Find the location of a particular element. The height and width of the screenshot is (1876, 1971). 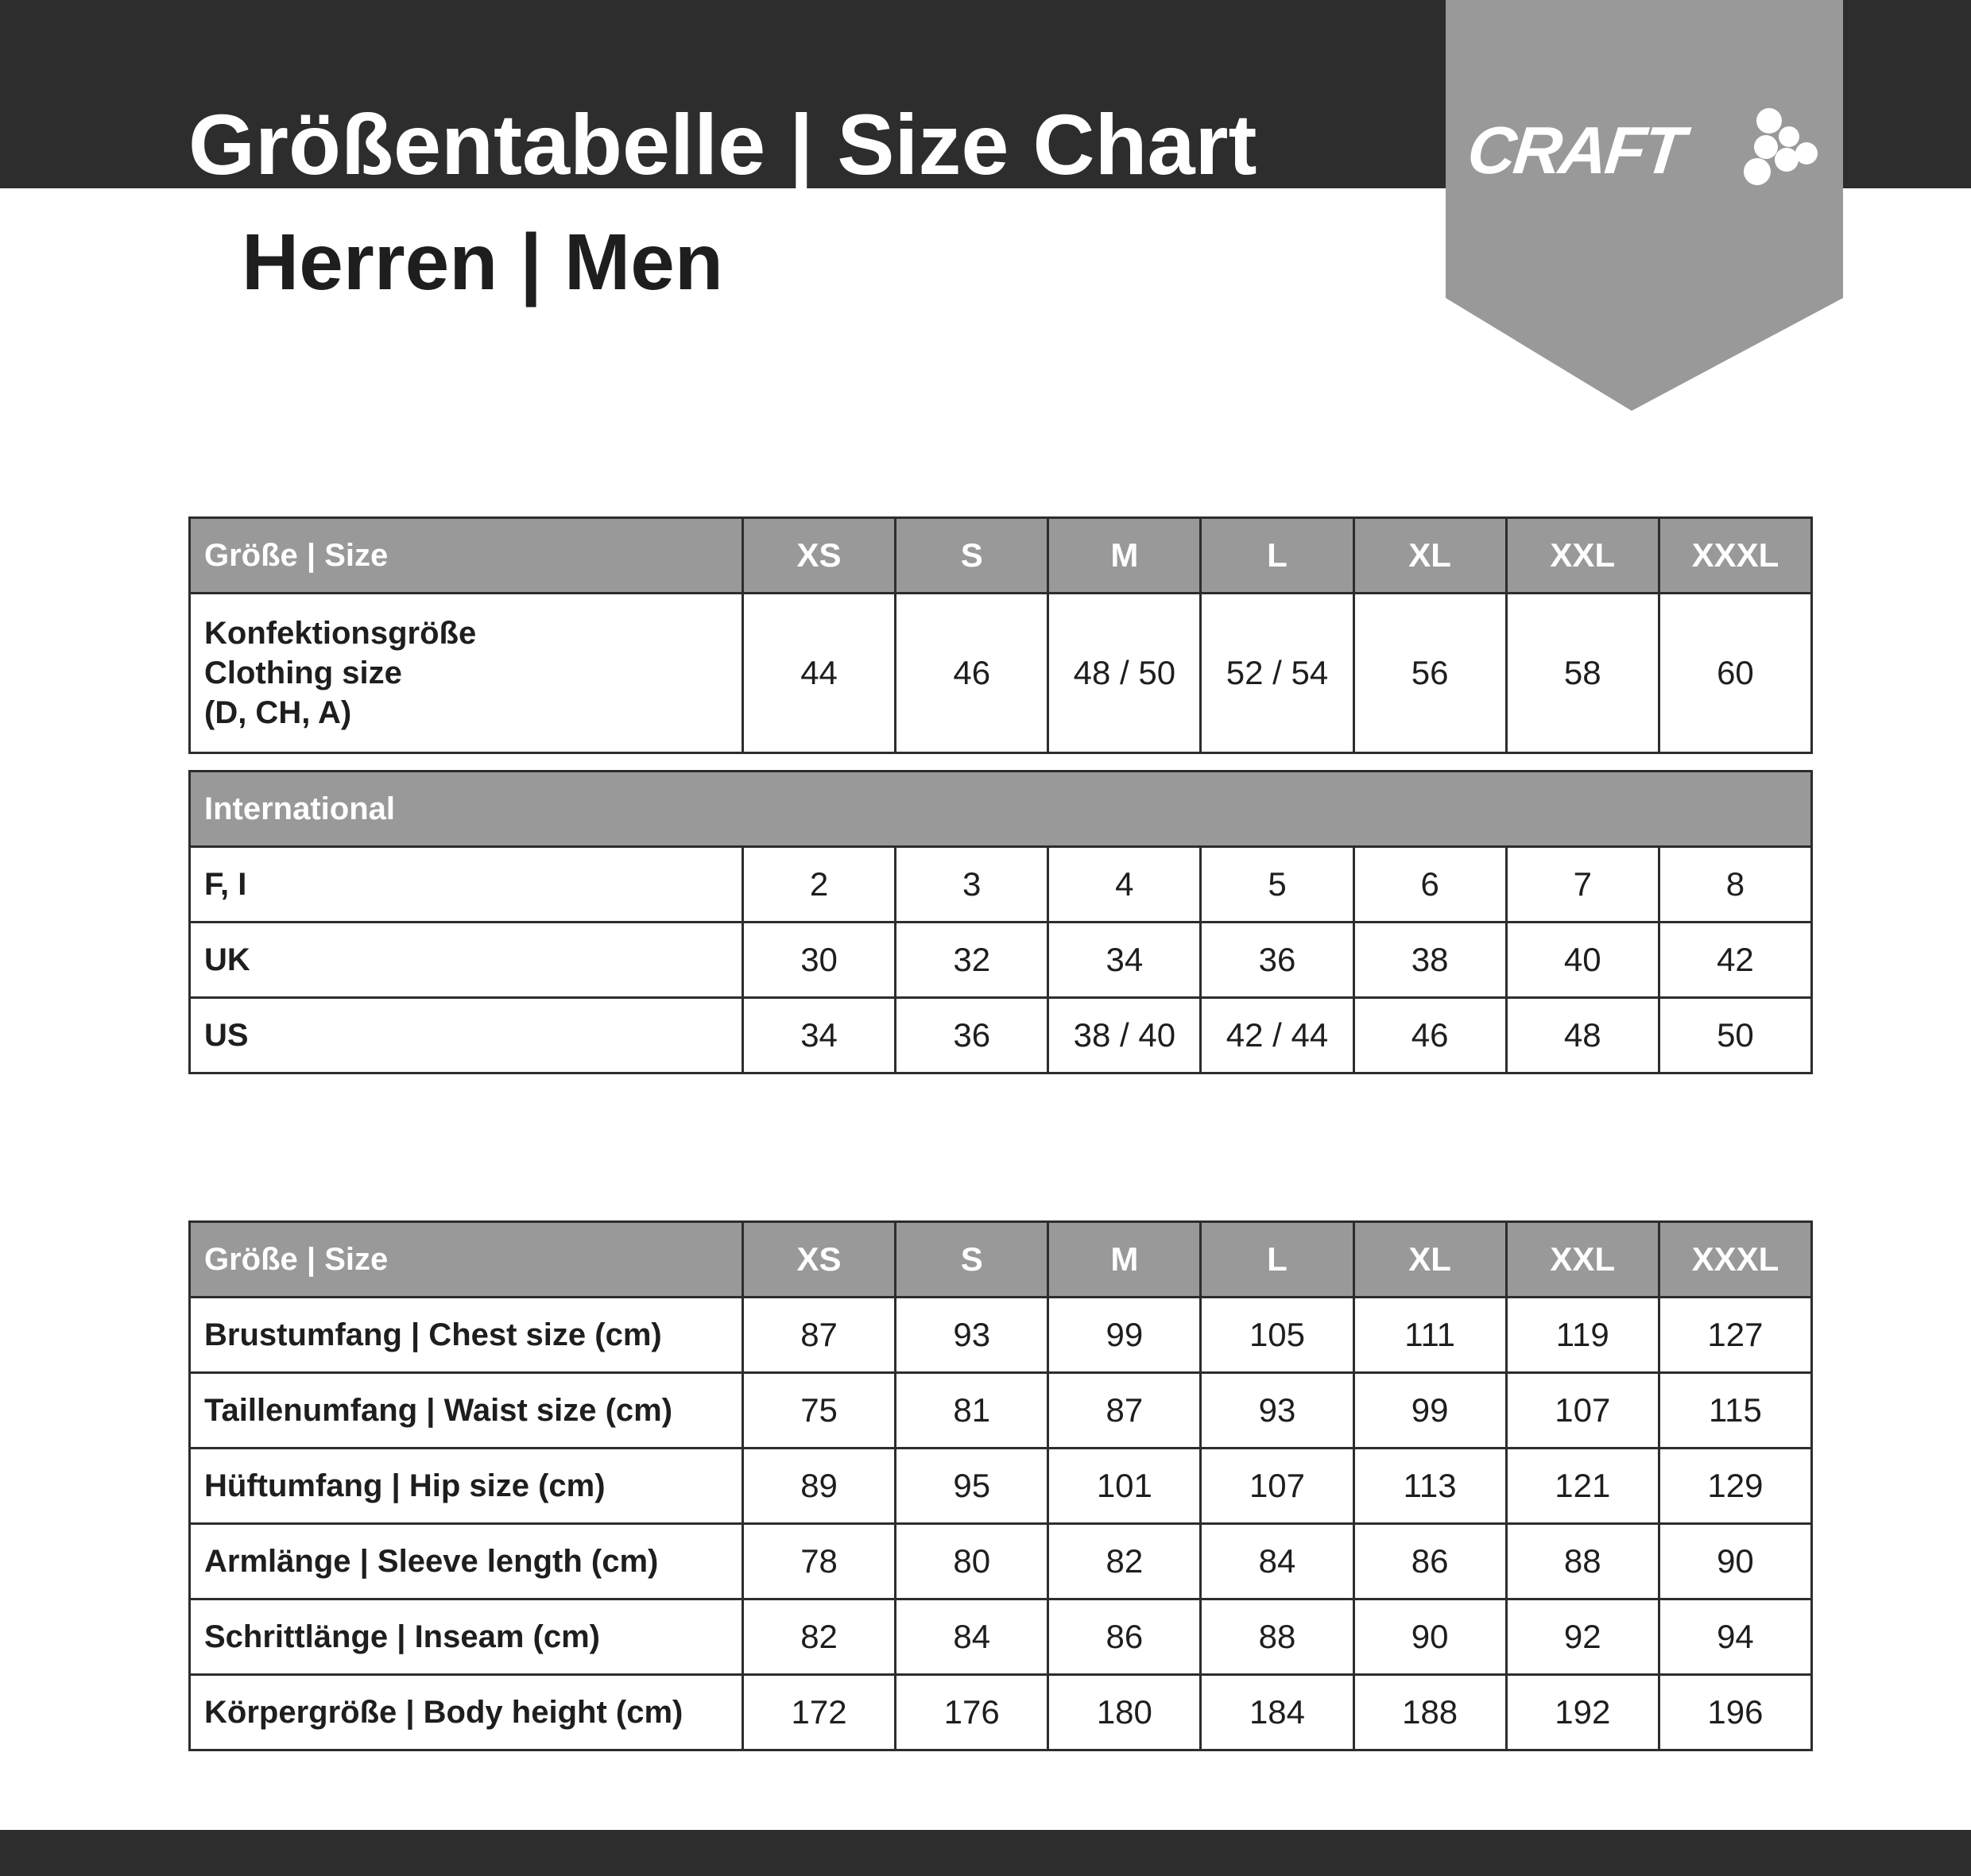

cell: 113 is located at coordinates (1430, 1486).